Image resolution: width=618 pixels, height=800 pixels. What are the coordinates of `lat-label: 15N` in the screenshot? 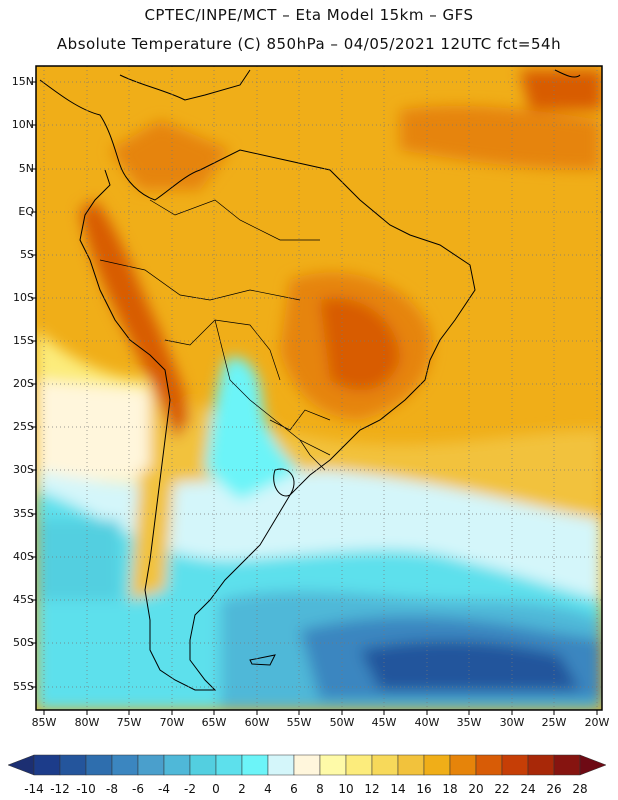 It's located at (22, 81).